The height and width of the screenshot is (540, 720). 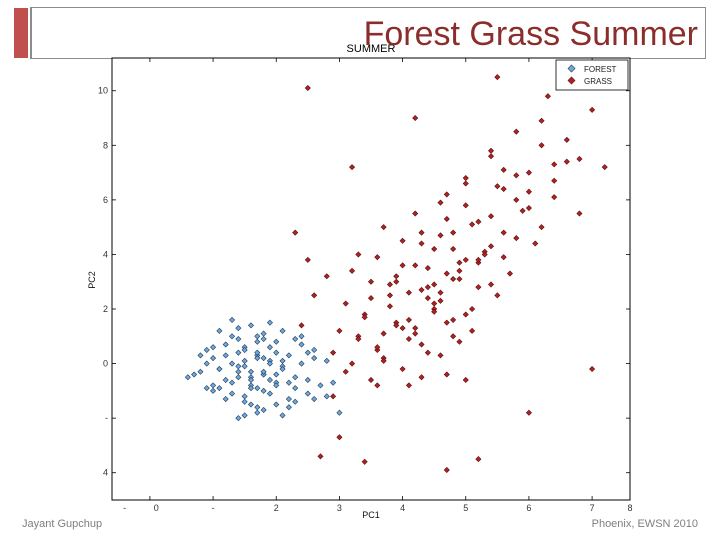 I want to click on x-tick-label: 4, so click(x=402, y=508).